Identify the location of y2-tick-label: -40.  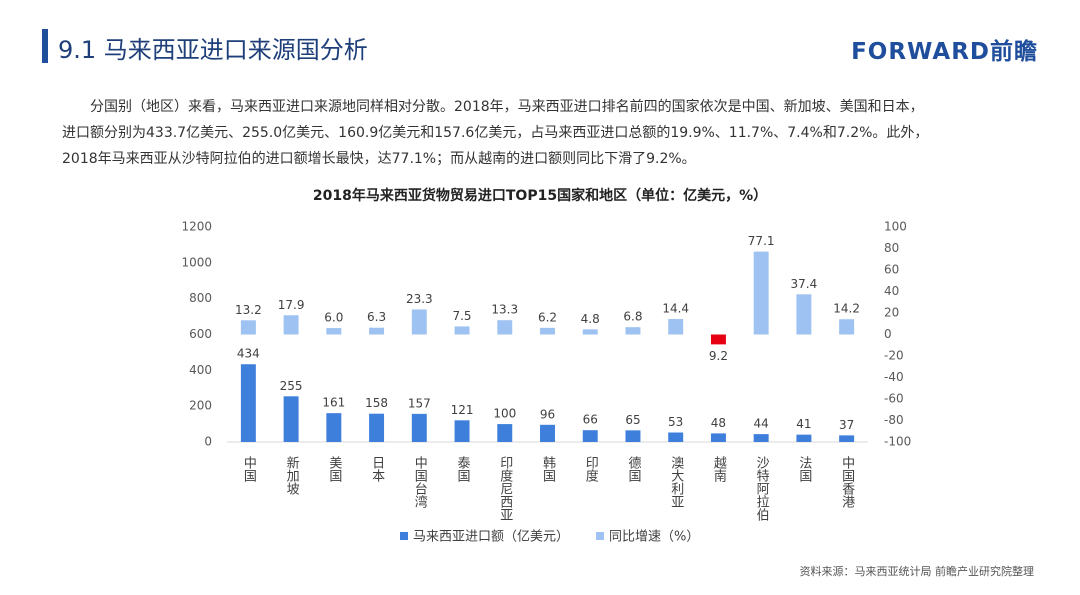
(894, 377).